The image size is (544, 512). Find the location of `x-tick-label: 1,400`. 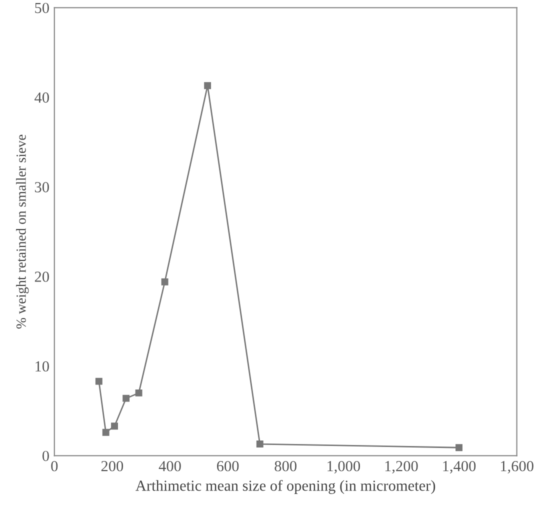

x-tick-label: 1,400 is located at coordinates (459, 467).